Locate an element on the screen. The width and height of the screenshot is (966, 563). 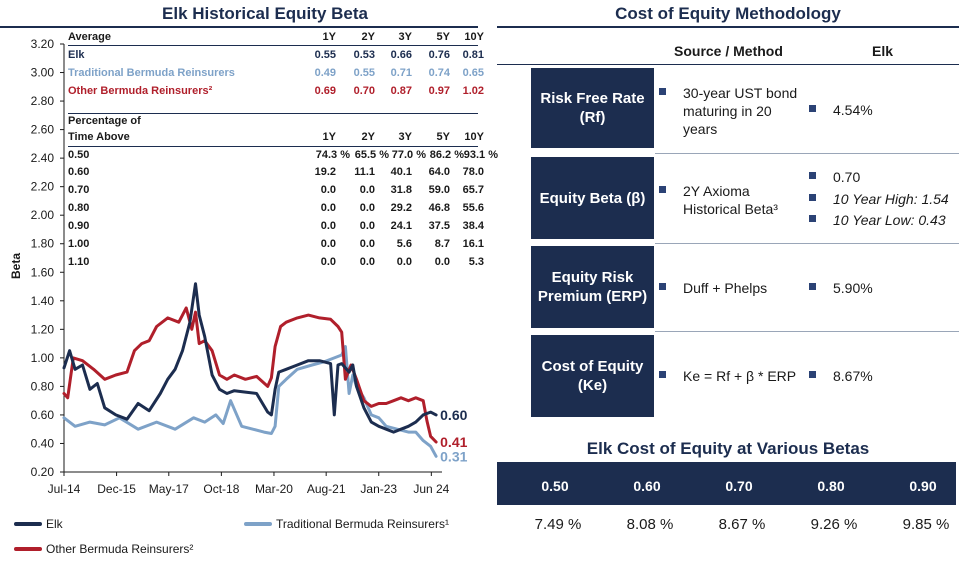
pct-threshold: 1.10 is located at coordinates (79, 262).